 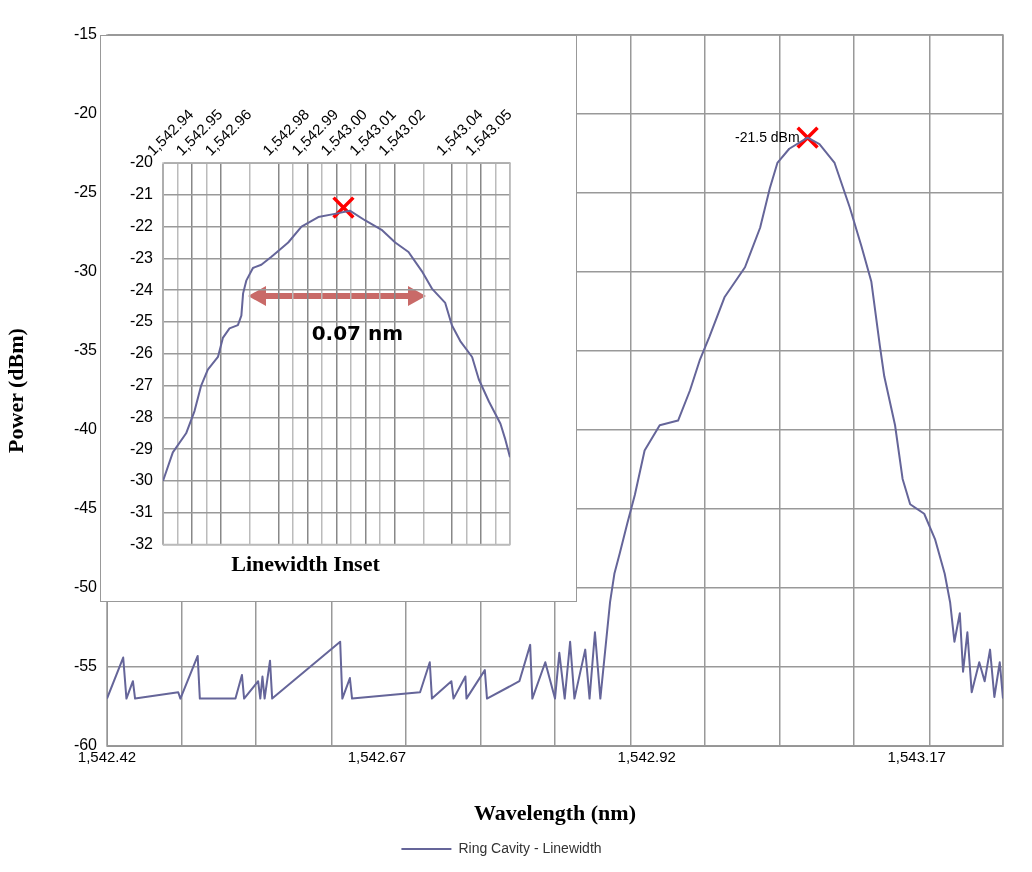 What do you see at coordinates (141, 448) in the screenshot?
I see `y-tick-label: -29` at bounding box center [141, 448].